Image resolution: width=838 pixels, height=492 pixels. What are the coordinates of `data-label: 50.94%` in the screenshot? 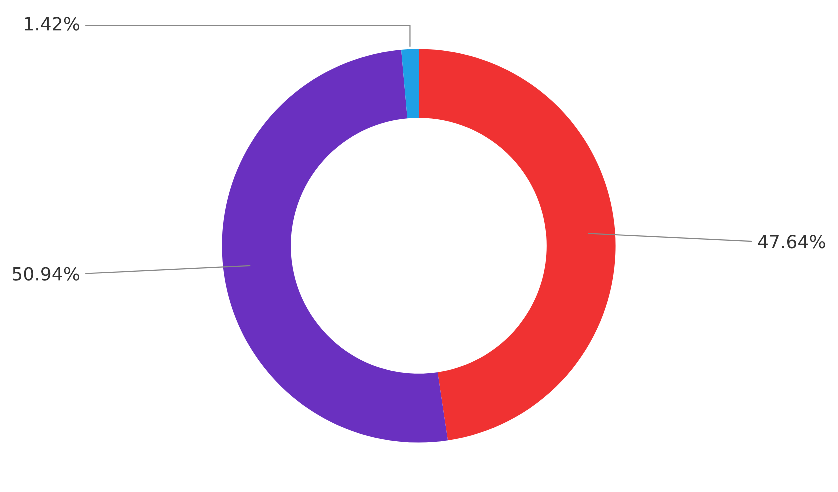 It's located at (46, 274).